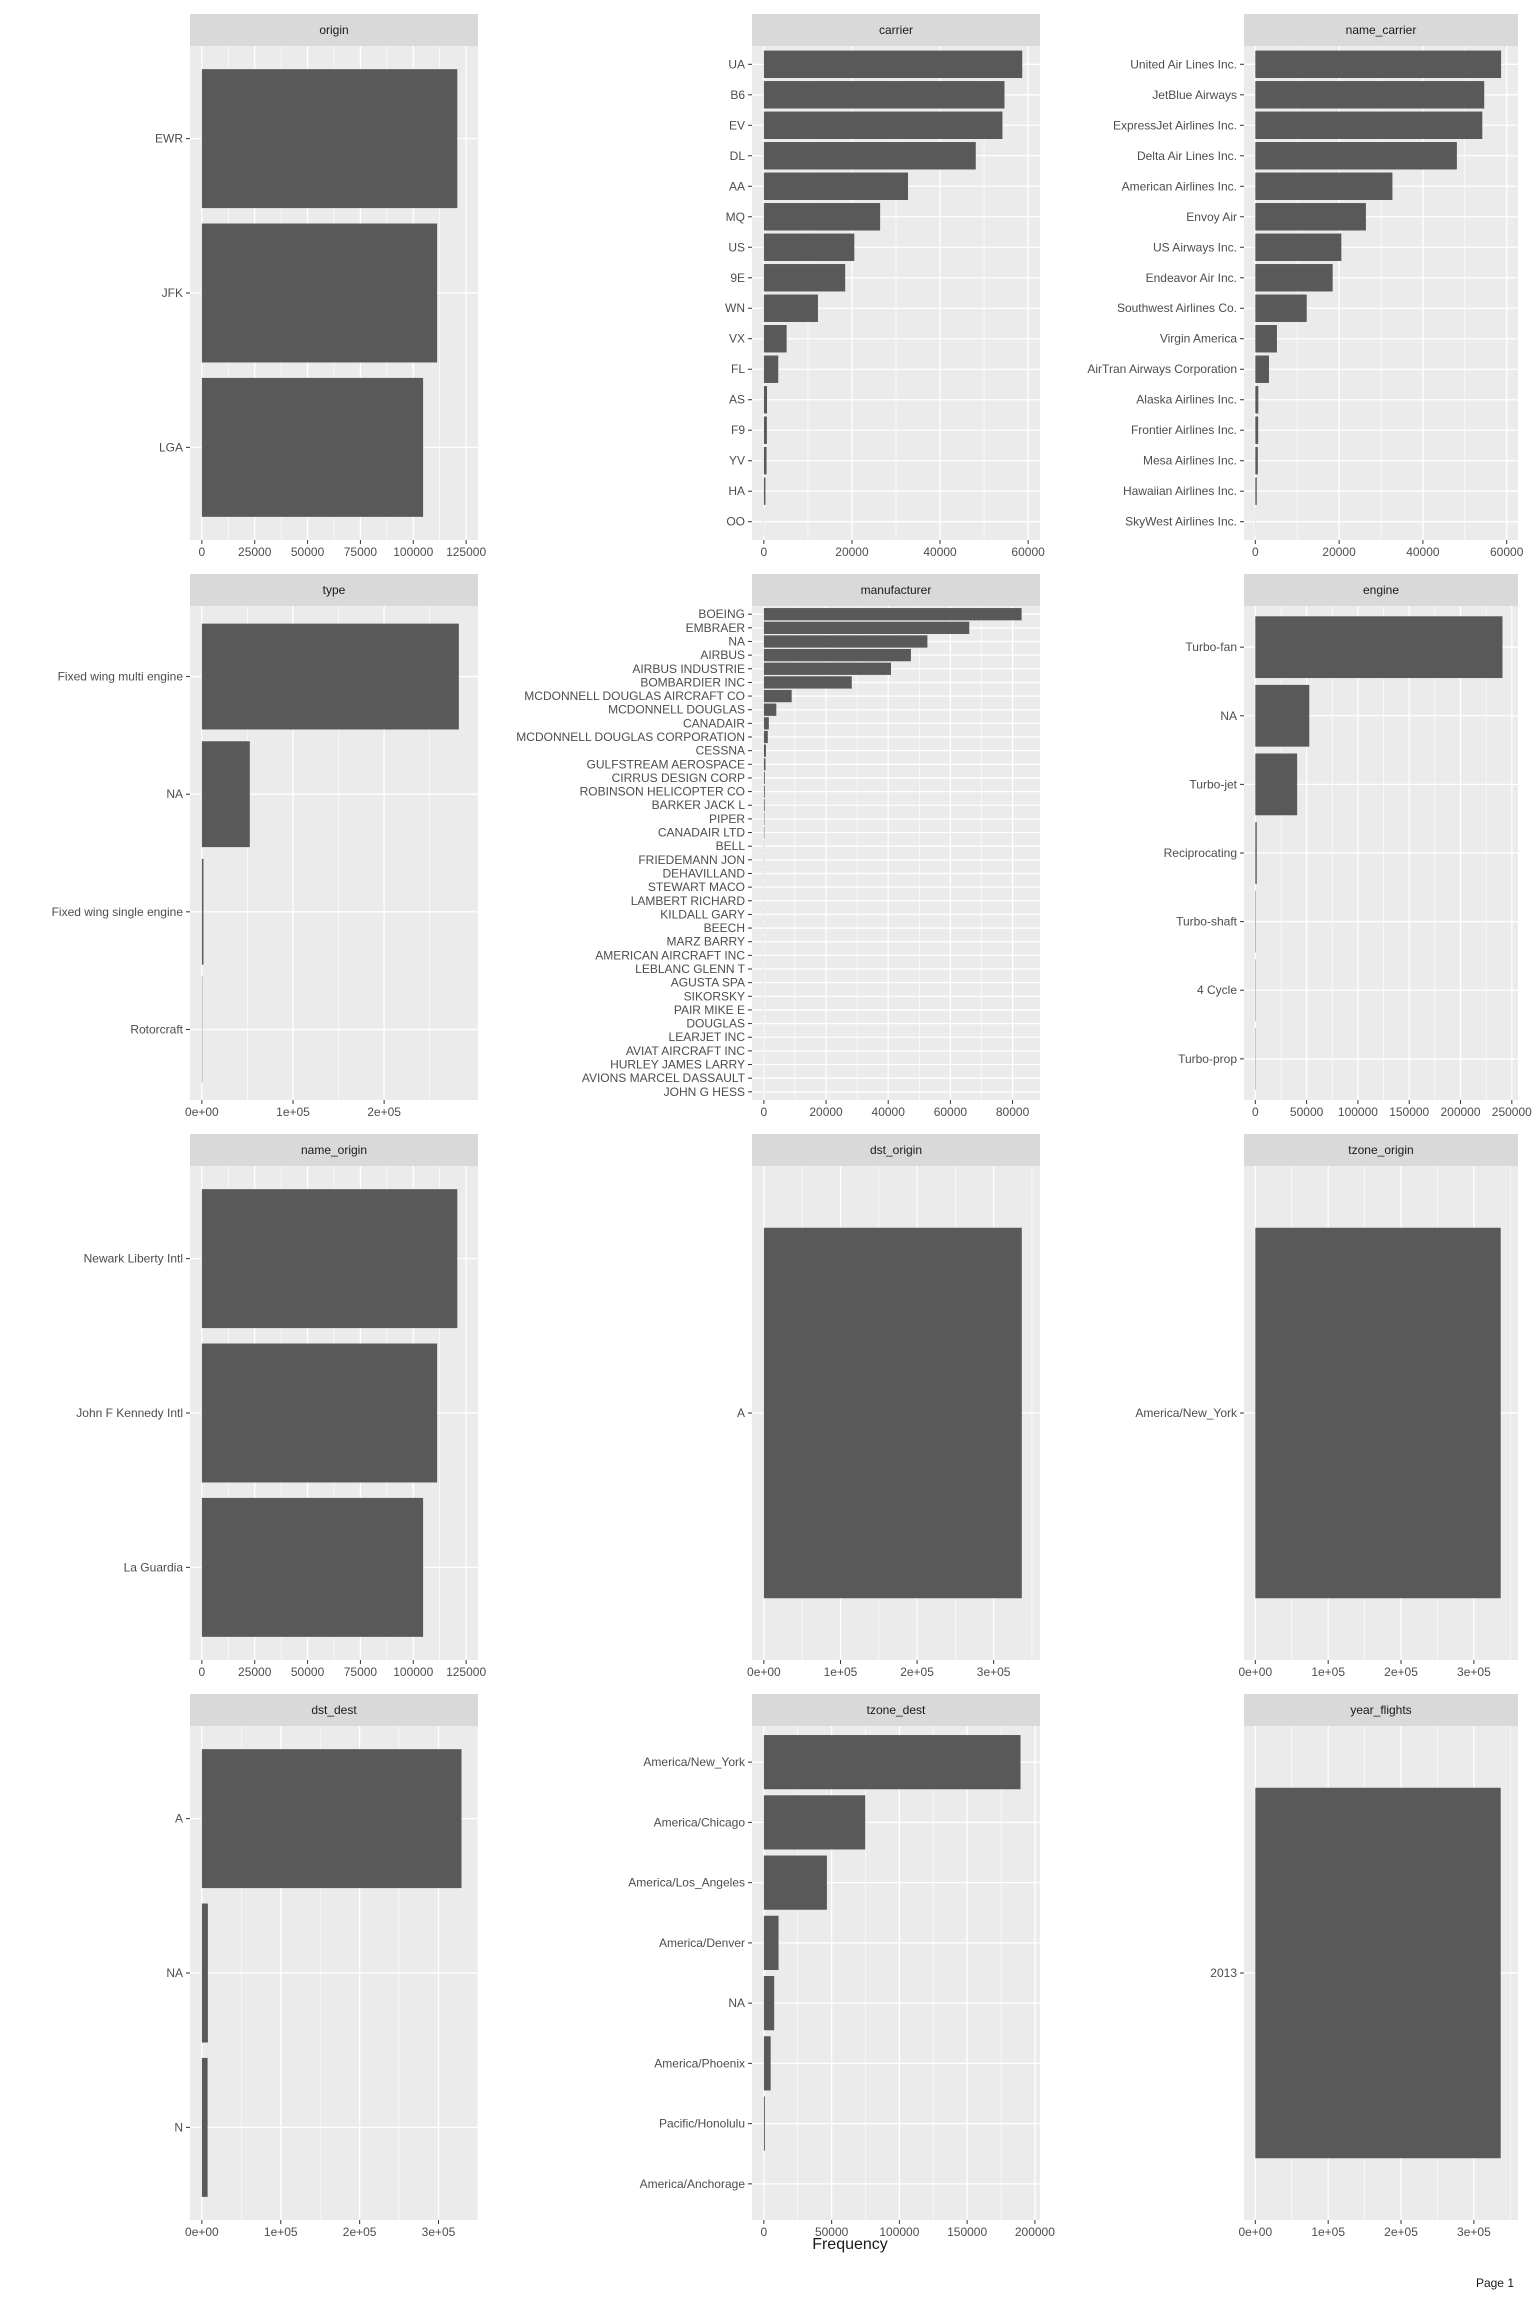  Describe the element at coordinates (737, 186) in the screenshot. I see `y-tick-label: AA` at that location.